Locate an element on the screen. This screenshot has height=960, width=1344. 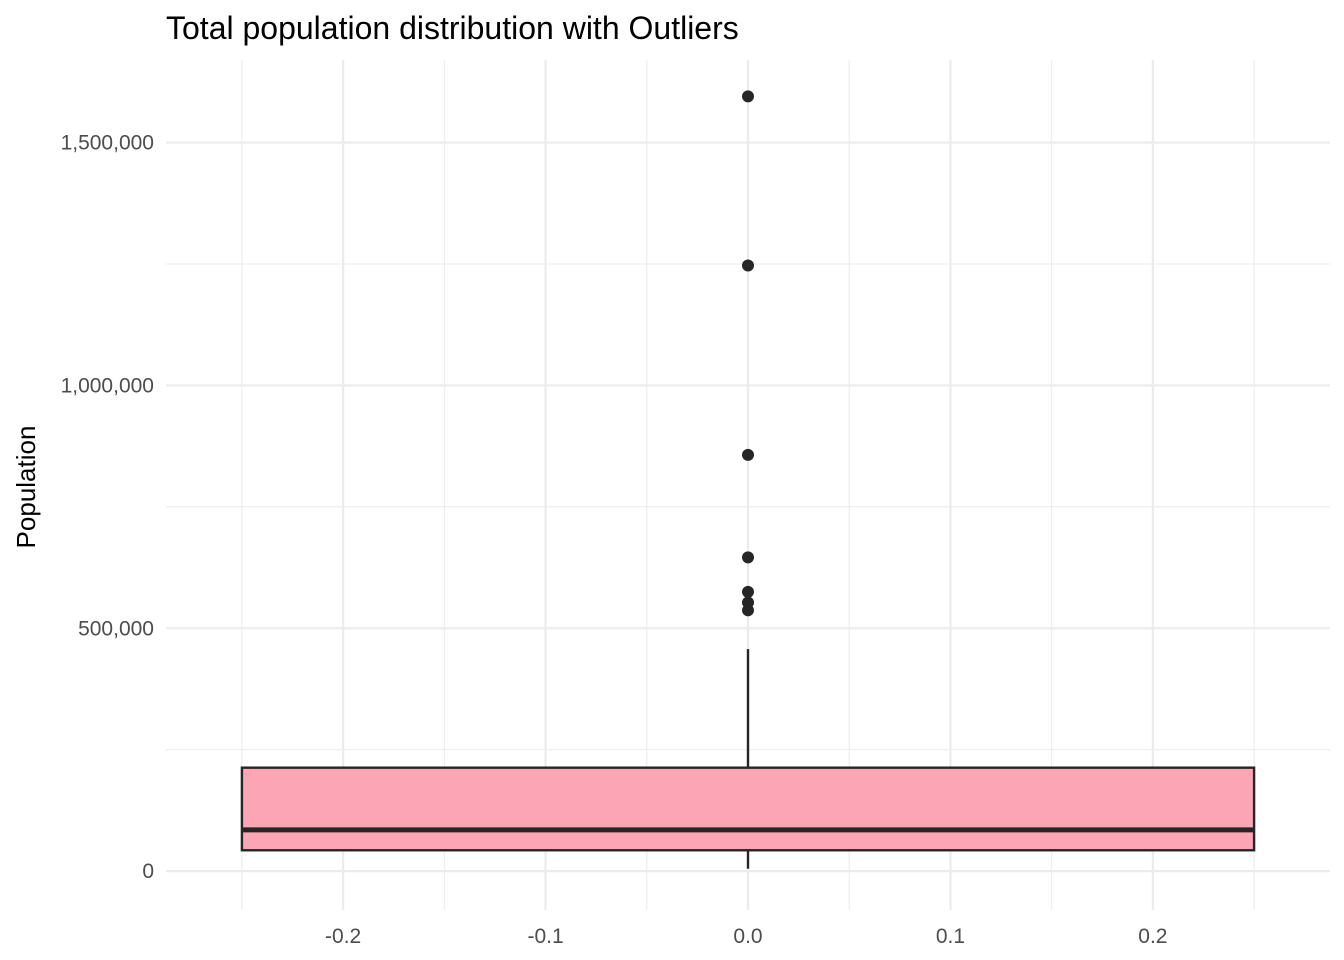
iqr-box is located at coordinates (748, 809).